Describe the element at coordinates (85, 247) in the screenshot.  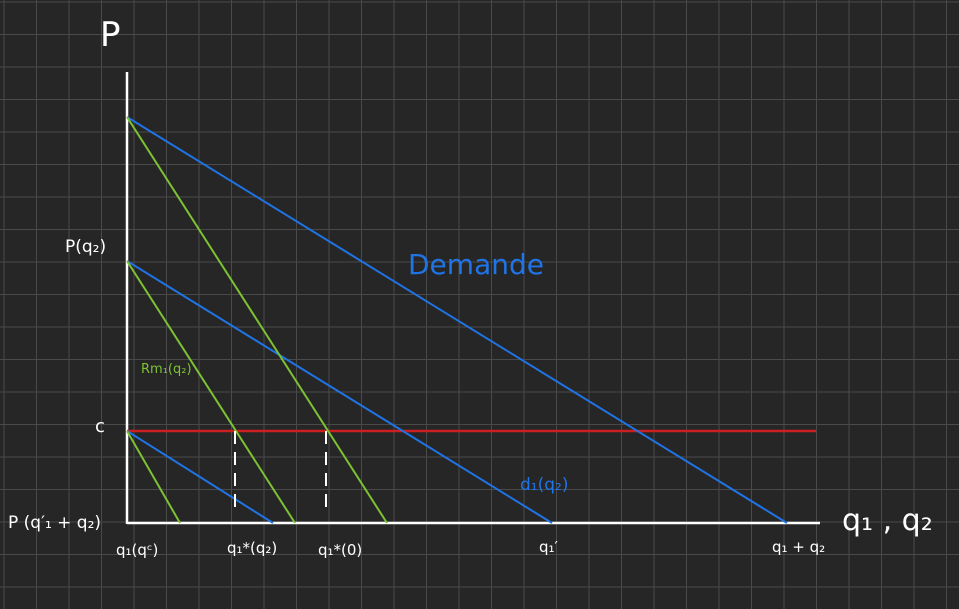
I see `price-q2-label: P(q₂)` at that location.